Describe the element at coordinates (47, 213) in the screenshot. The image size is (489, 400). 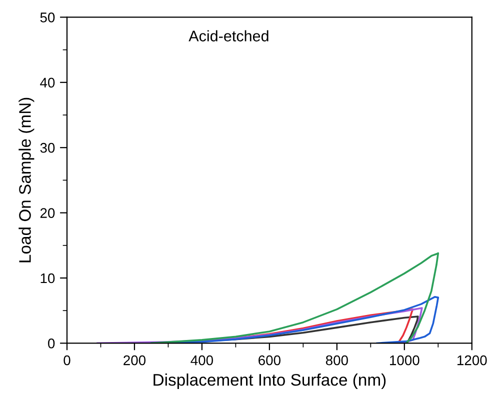
I see `y-tick-label: 20` at that location.